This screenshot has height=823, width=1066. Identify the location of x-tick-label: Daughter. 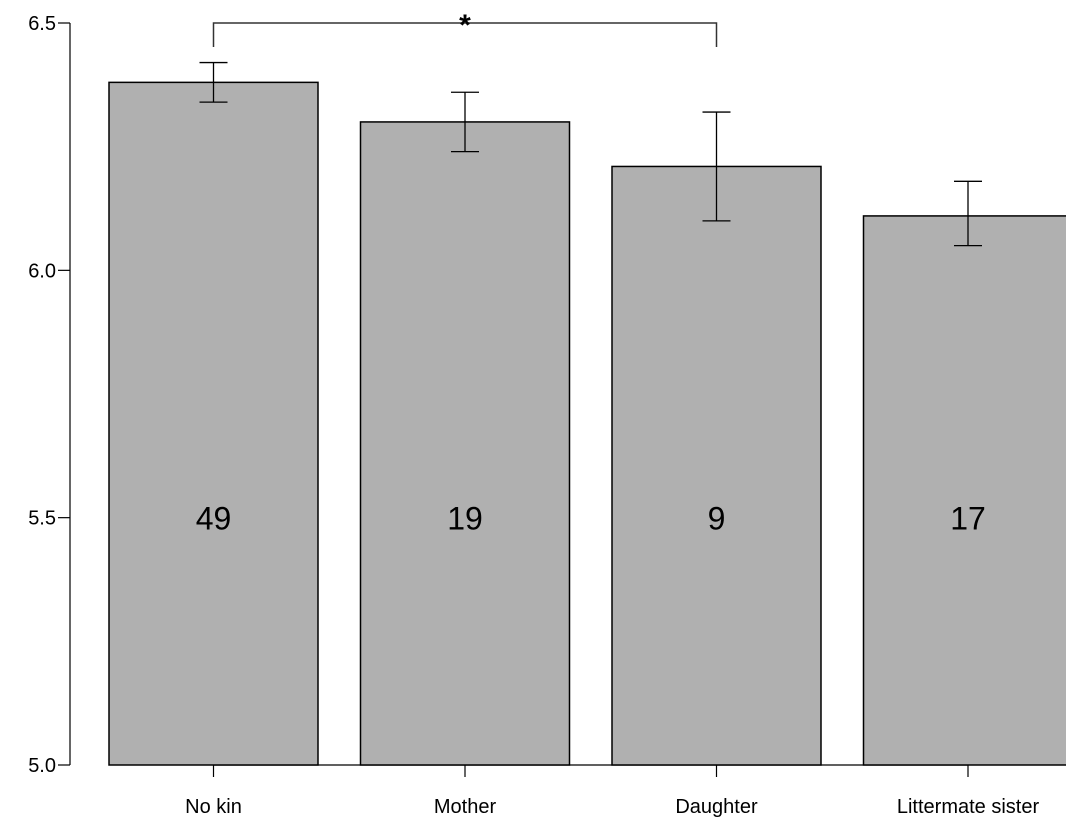
(716, 807).